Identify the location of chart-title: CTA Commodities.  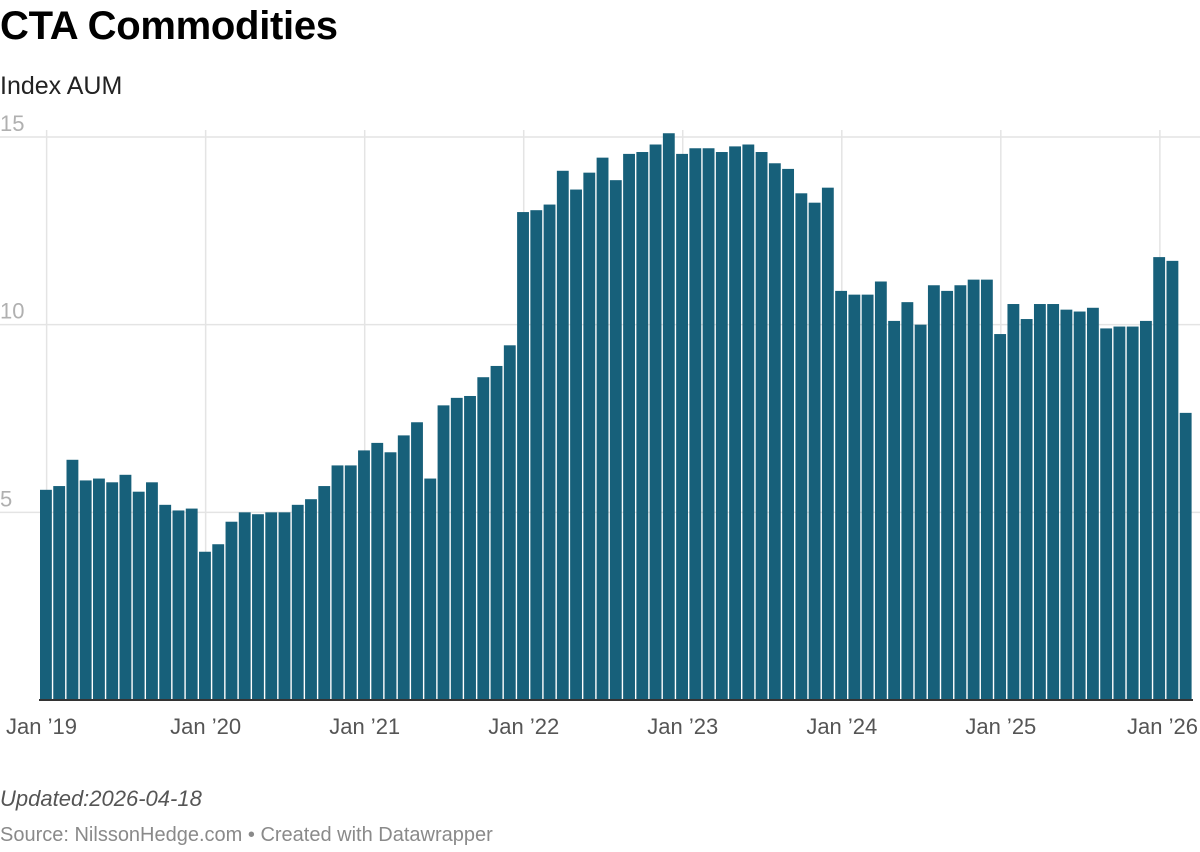
(169, 26).